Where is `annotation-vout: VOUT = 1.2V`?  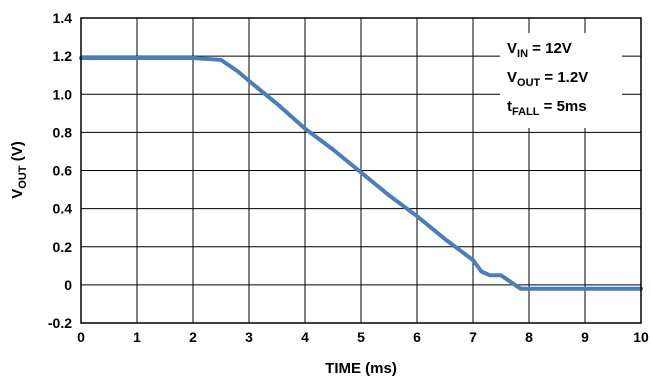 annotation-vout: VOUT = 1.2V is located at coordinates (547, 79).